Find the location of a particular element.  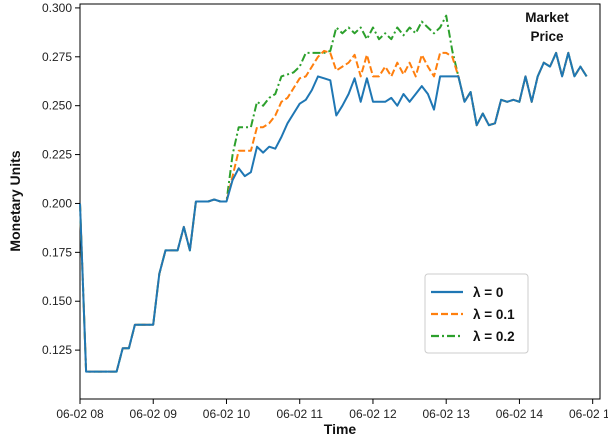

y-tick-label: 0.150 is located at coordinates (57, 301).